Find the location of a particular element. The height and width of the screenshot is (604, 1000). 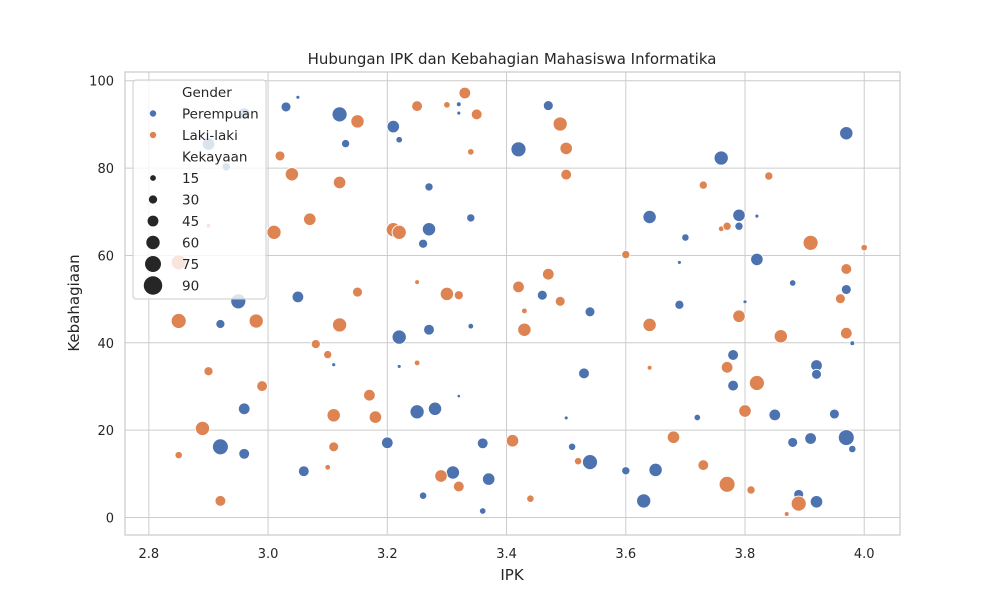

legend-box is located at coordinates (199, 189).